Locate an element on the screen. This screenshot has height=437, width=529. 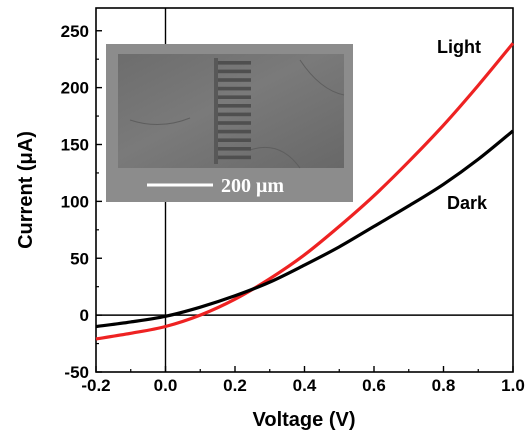
x-tick-label: 0.2 is located at coordinates (235, 385).